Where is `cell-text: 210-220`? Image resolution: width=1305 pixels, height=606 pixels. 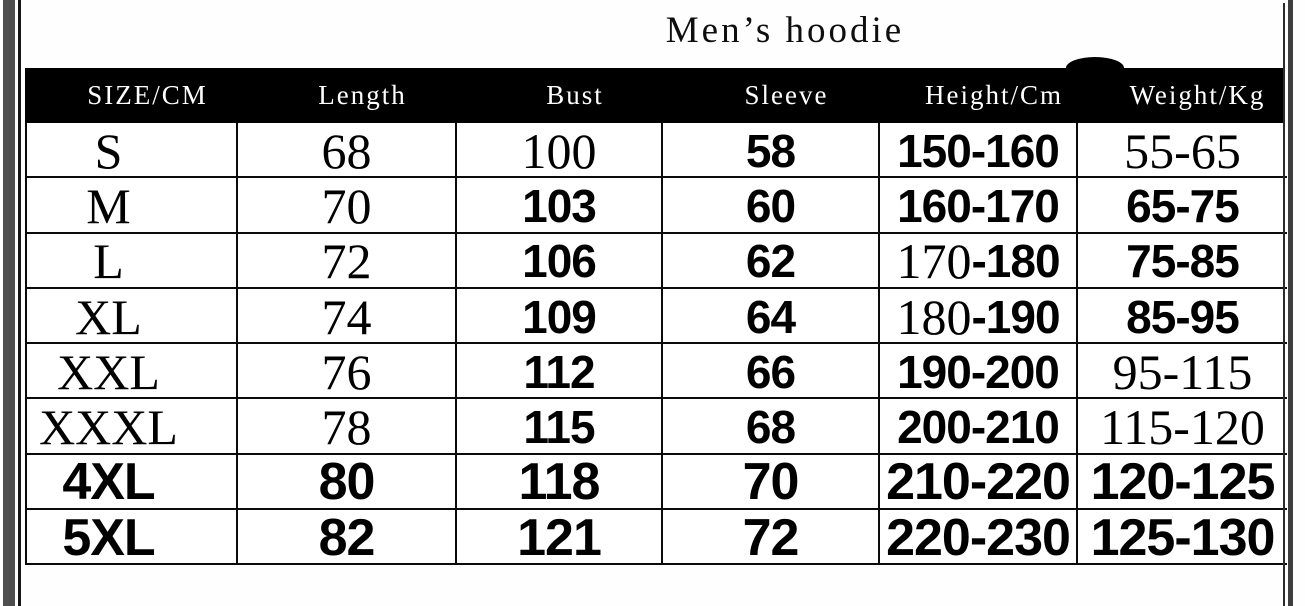 cell-text: 210-220 is located at coordinates (978, 482).